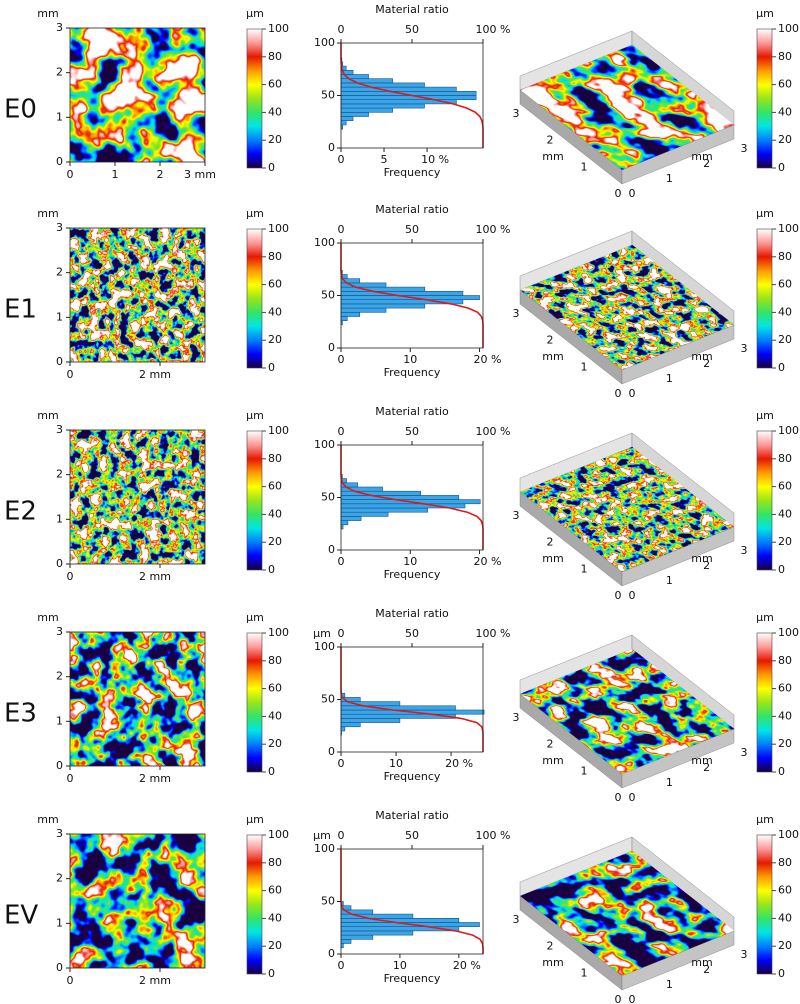  What do you see at coordinates (200, 174) in the screenshot?
I see `map-x-tick-label: 3 mm` at bounding box center [200, 174].